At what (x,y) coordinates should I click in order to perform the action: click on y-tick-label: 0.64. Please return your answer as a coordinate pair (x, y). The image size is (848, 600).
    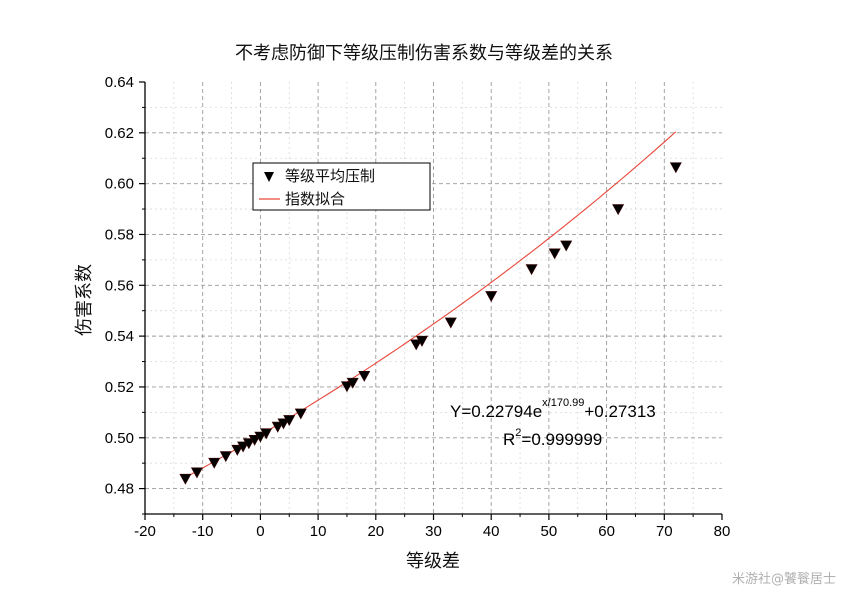
    Looking at the image, I should click on (119, 82).